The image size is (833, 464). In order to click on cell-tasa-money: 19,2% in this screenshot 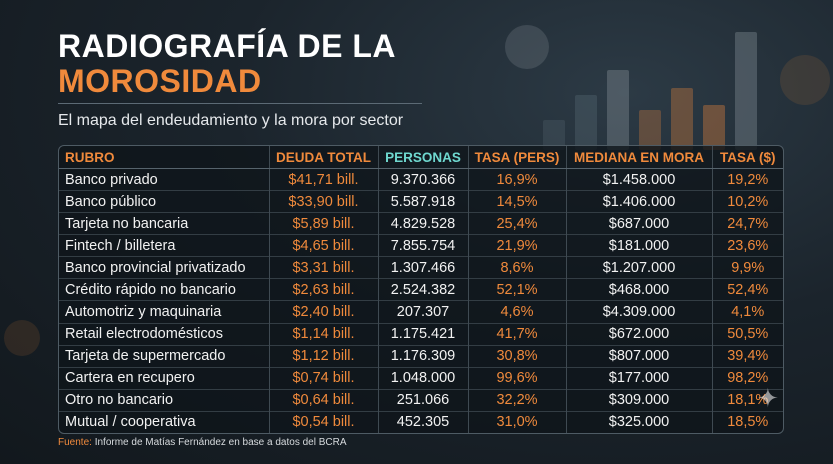, I will do `click(747, 179)`.